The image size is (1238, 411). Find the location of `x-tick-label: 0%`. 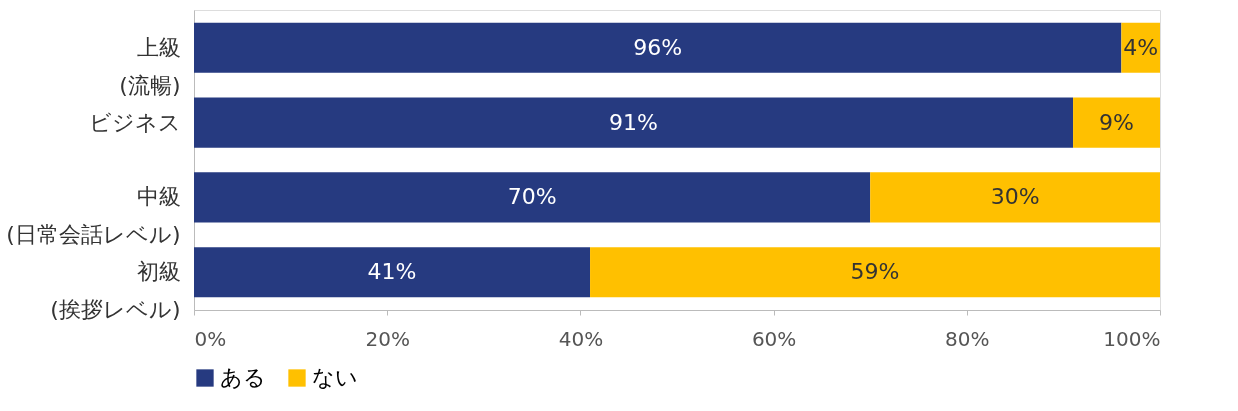

x-tick-label: 0% is located at coordinates (210, 338).